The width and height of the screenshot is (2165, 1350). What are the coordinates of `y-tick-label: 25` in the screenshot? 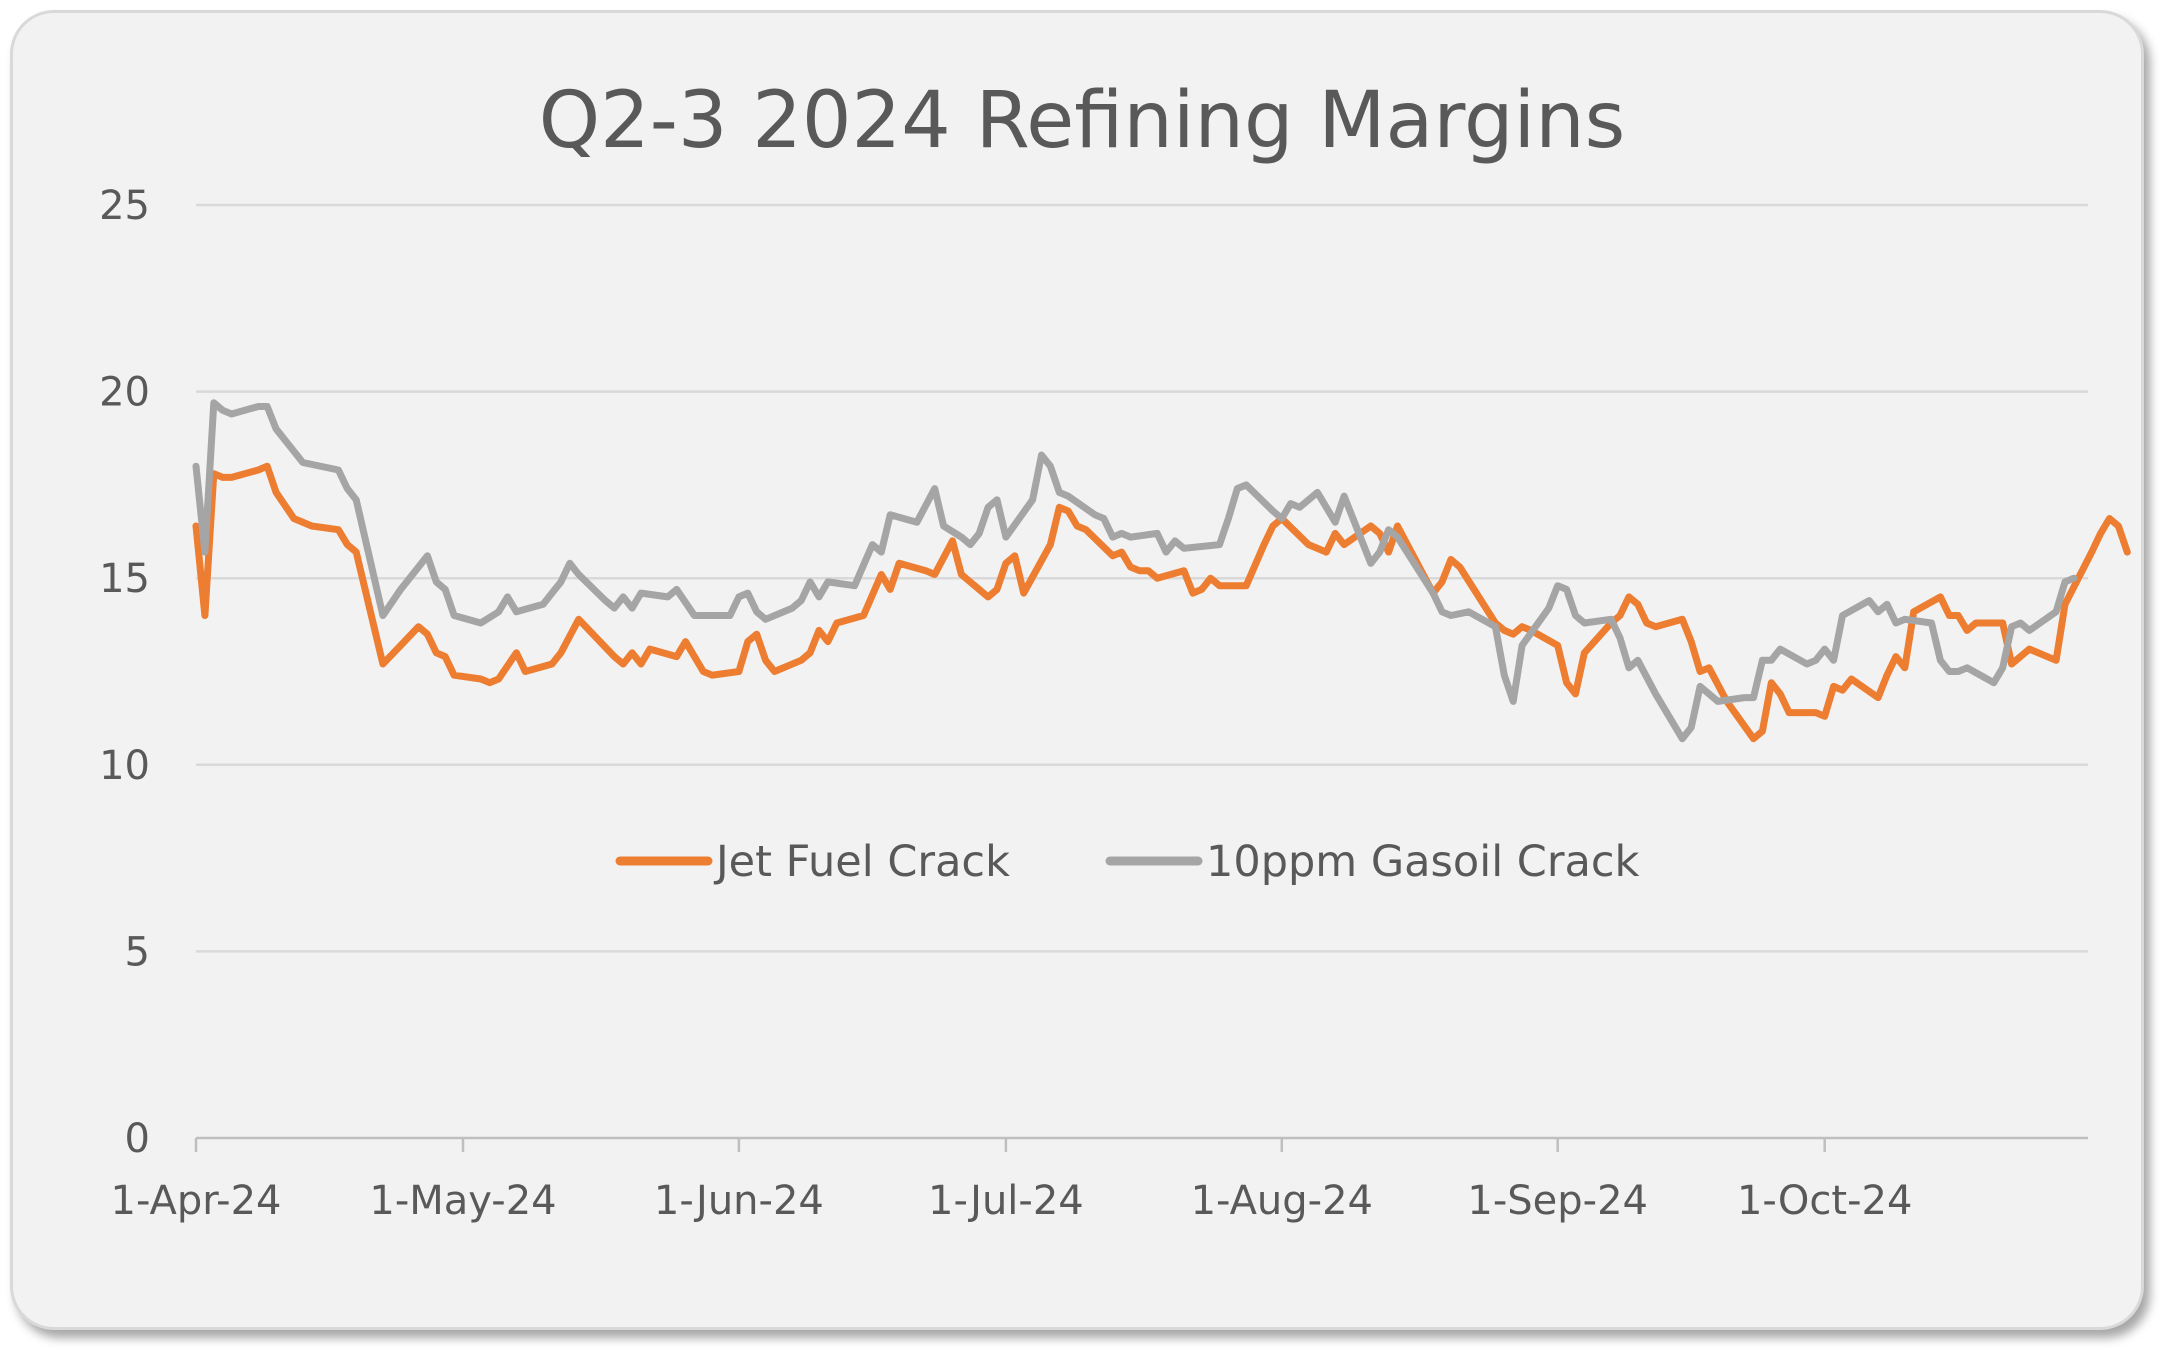 It's located at (124, 206).